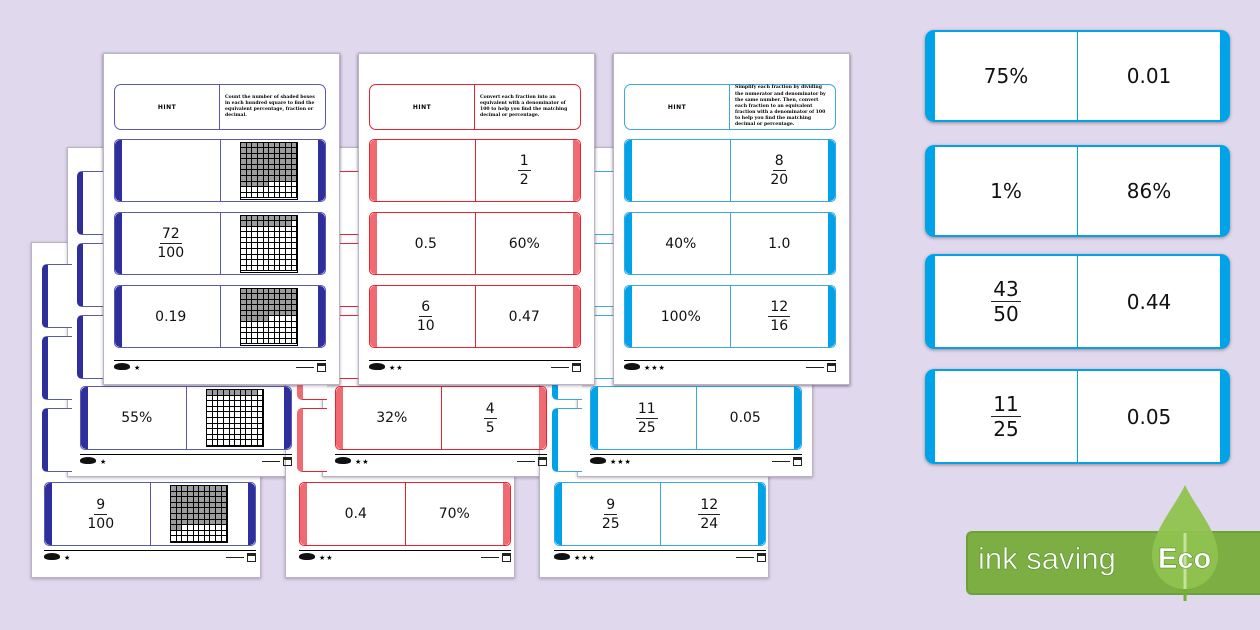 The image size is (1260, 630). I want to click on card-value: 55%, so click(137, 418).